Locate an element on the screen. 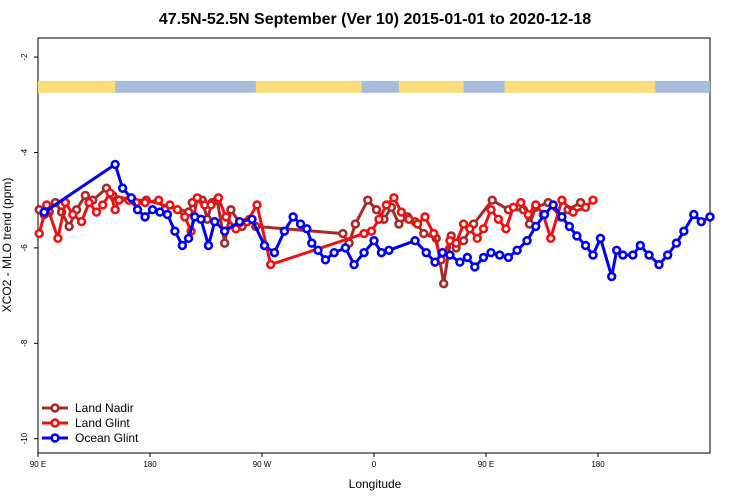 This screenshot has width=750, height=500. legend-label: Ocean Glint is located at coordinates (107, 438).